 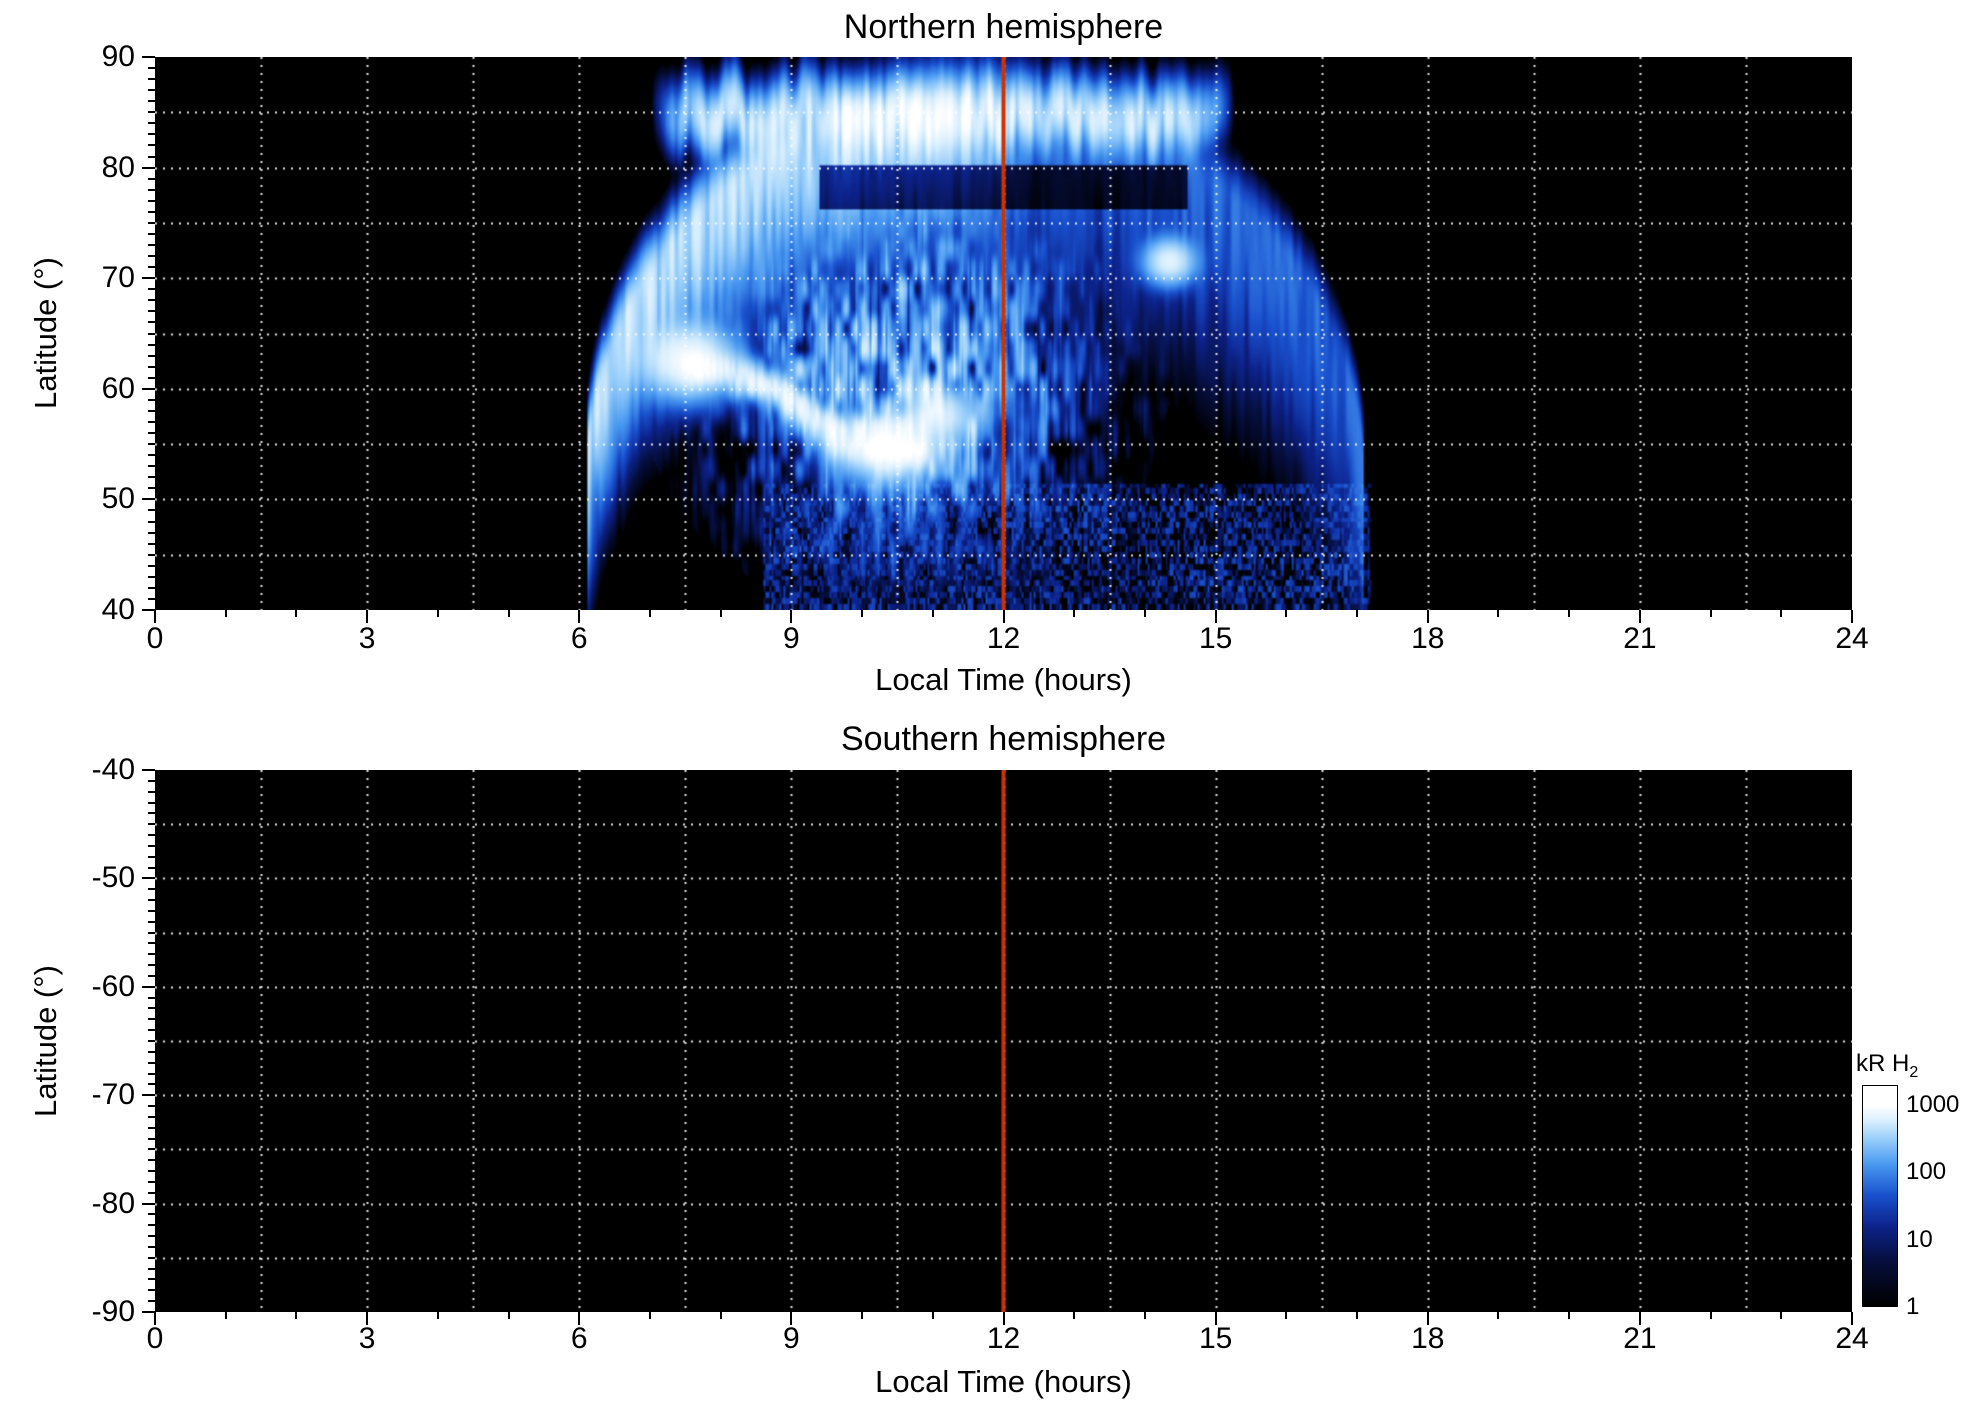 What do you see at coordinates (113, 986) in the screenshot?
I see `y-tick-label: -60` at bounding box center [113, 986].